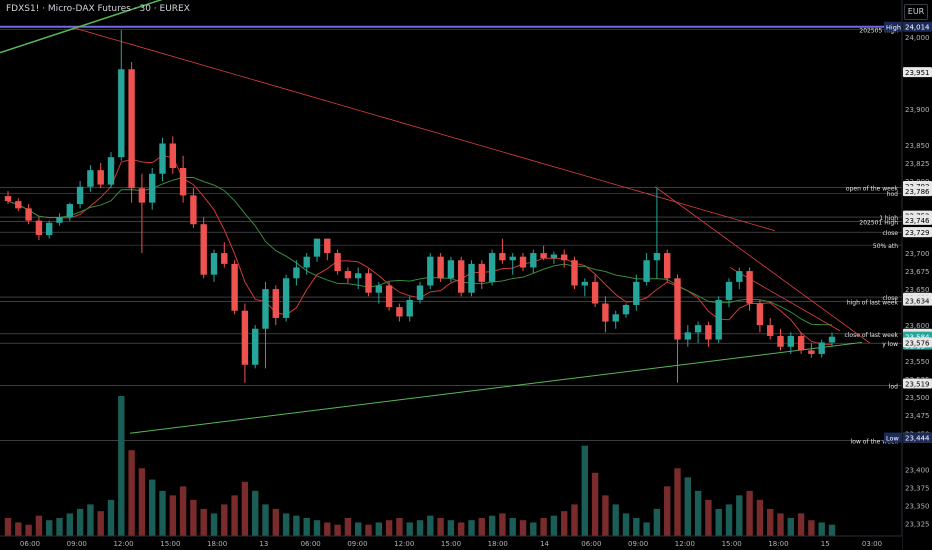  I want to click on price-tag-value: 23,729, so click(917, 233).